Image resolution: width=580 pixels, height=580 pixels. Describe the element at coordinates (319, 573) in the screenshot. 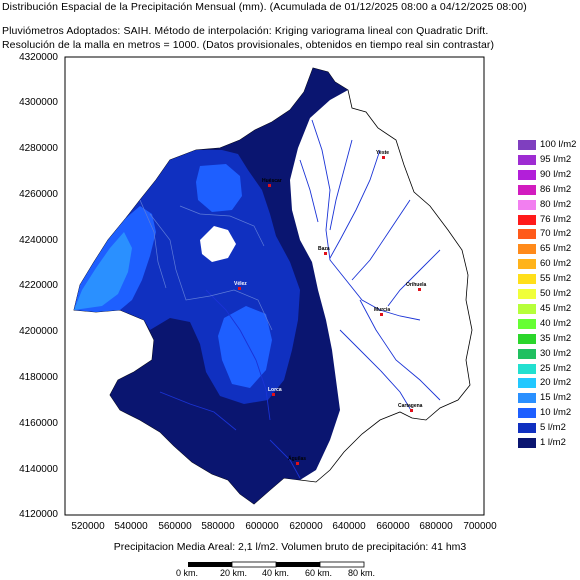

I see `scale-label: 60 km.` at that location.